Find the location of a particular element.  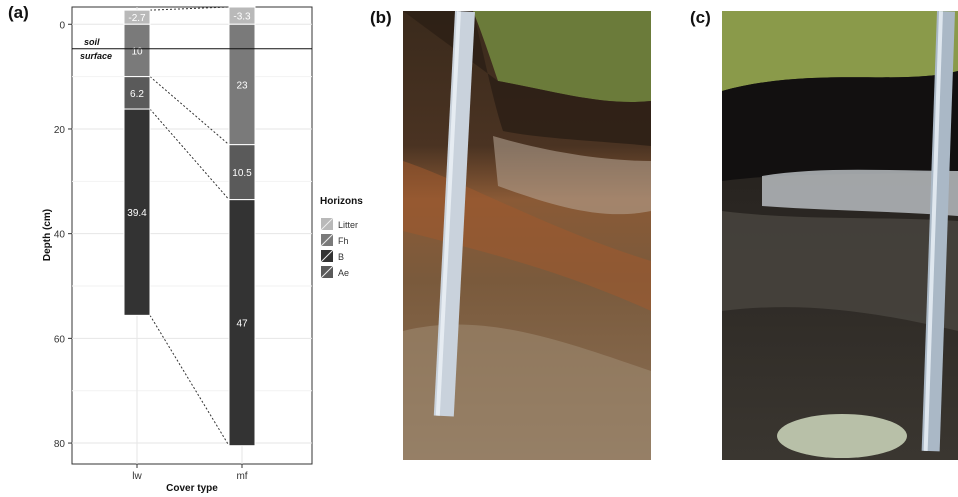

x-tick-label: mf is located at coordinates (241, 476).